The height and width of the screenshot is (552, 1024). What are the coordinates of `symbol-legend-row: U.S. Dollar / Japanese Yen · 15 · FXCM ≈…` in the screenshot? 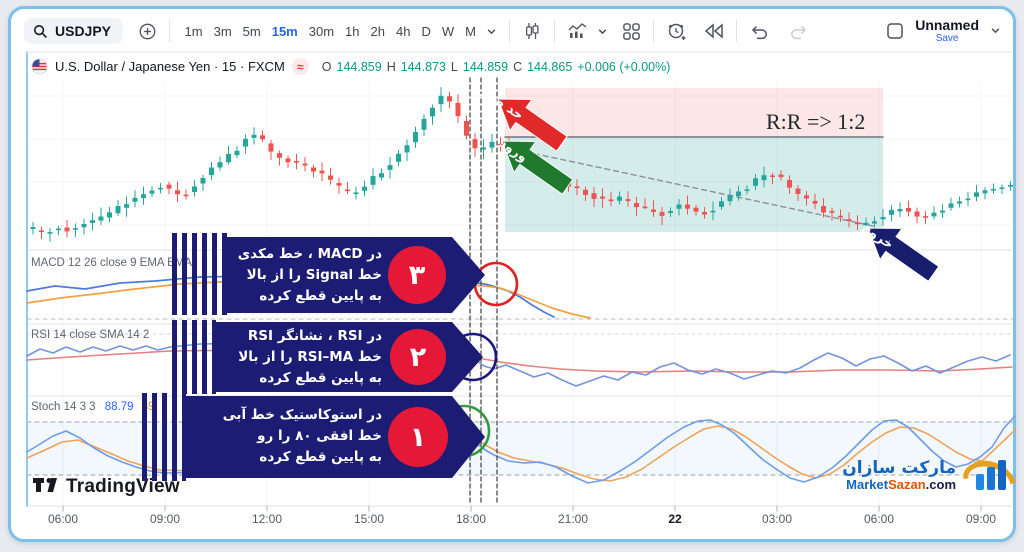 It's located at (350, 66).